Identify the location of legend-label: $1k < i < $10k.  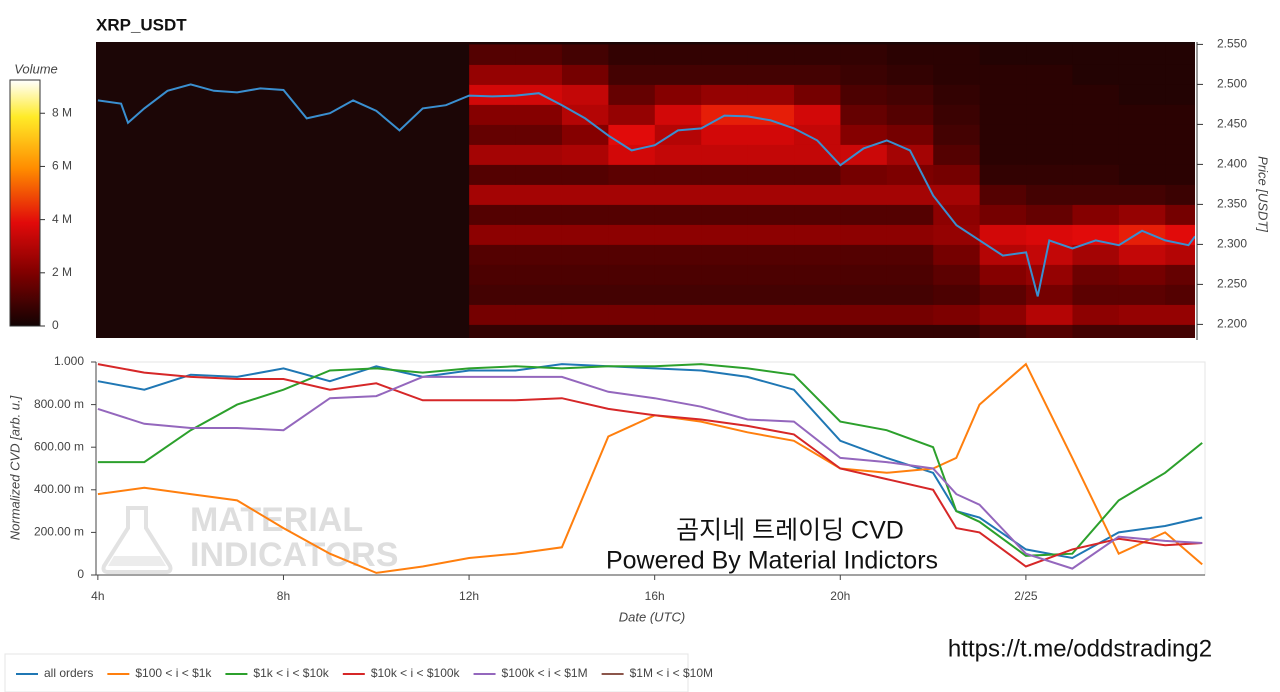
(291, 673).